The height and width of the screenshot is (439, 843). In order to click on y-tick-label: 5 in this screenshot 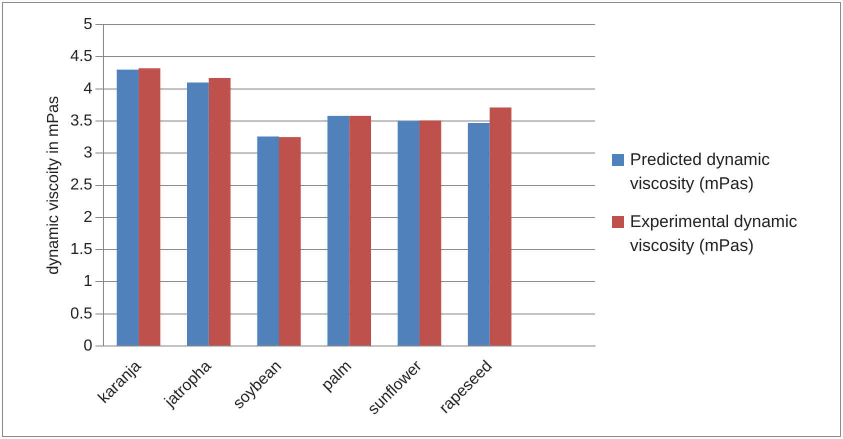, I will do `click(88, 25)`.